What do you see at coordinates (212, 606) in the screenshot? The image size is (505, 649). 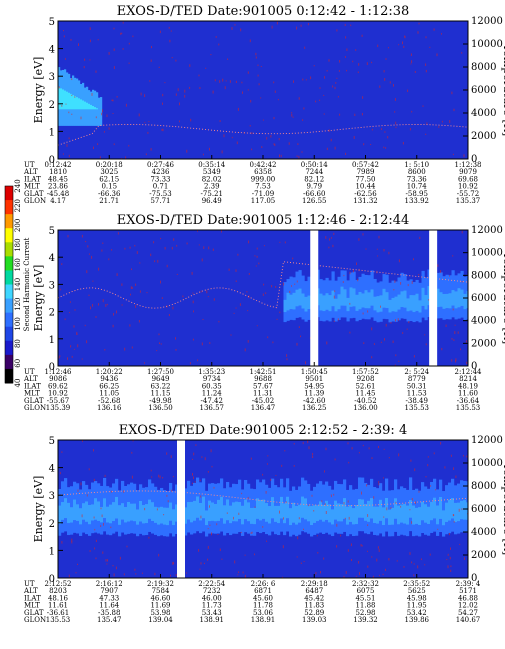 I see `orbit-row-value: 11.73` at bounding box center [212, 606].